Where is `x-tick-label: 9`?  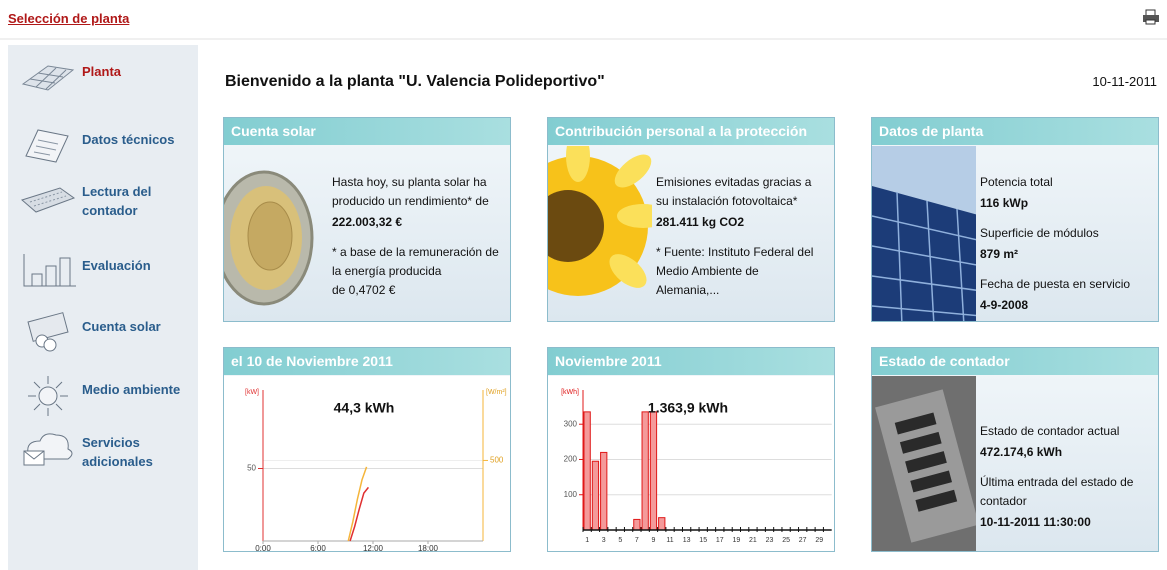 x-tick-label: 9 is located at coordinates (654, 540).